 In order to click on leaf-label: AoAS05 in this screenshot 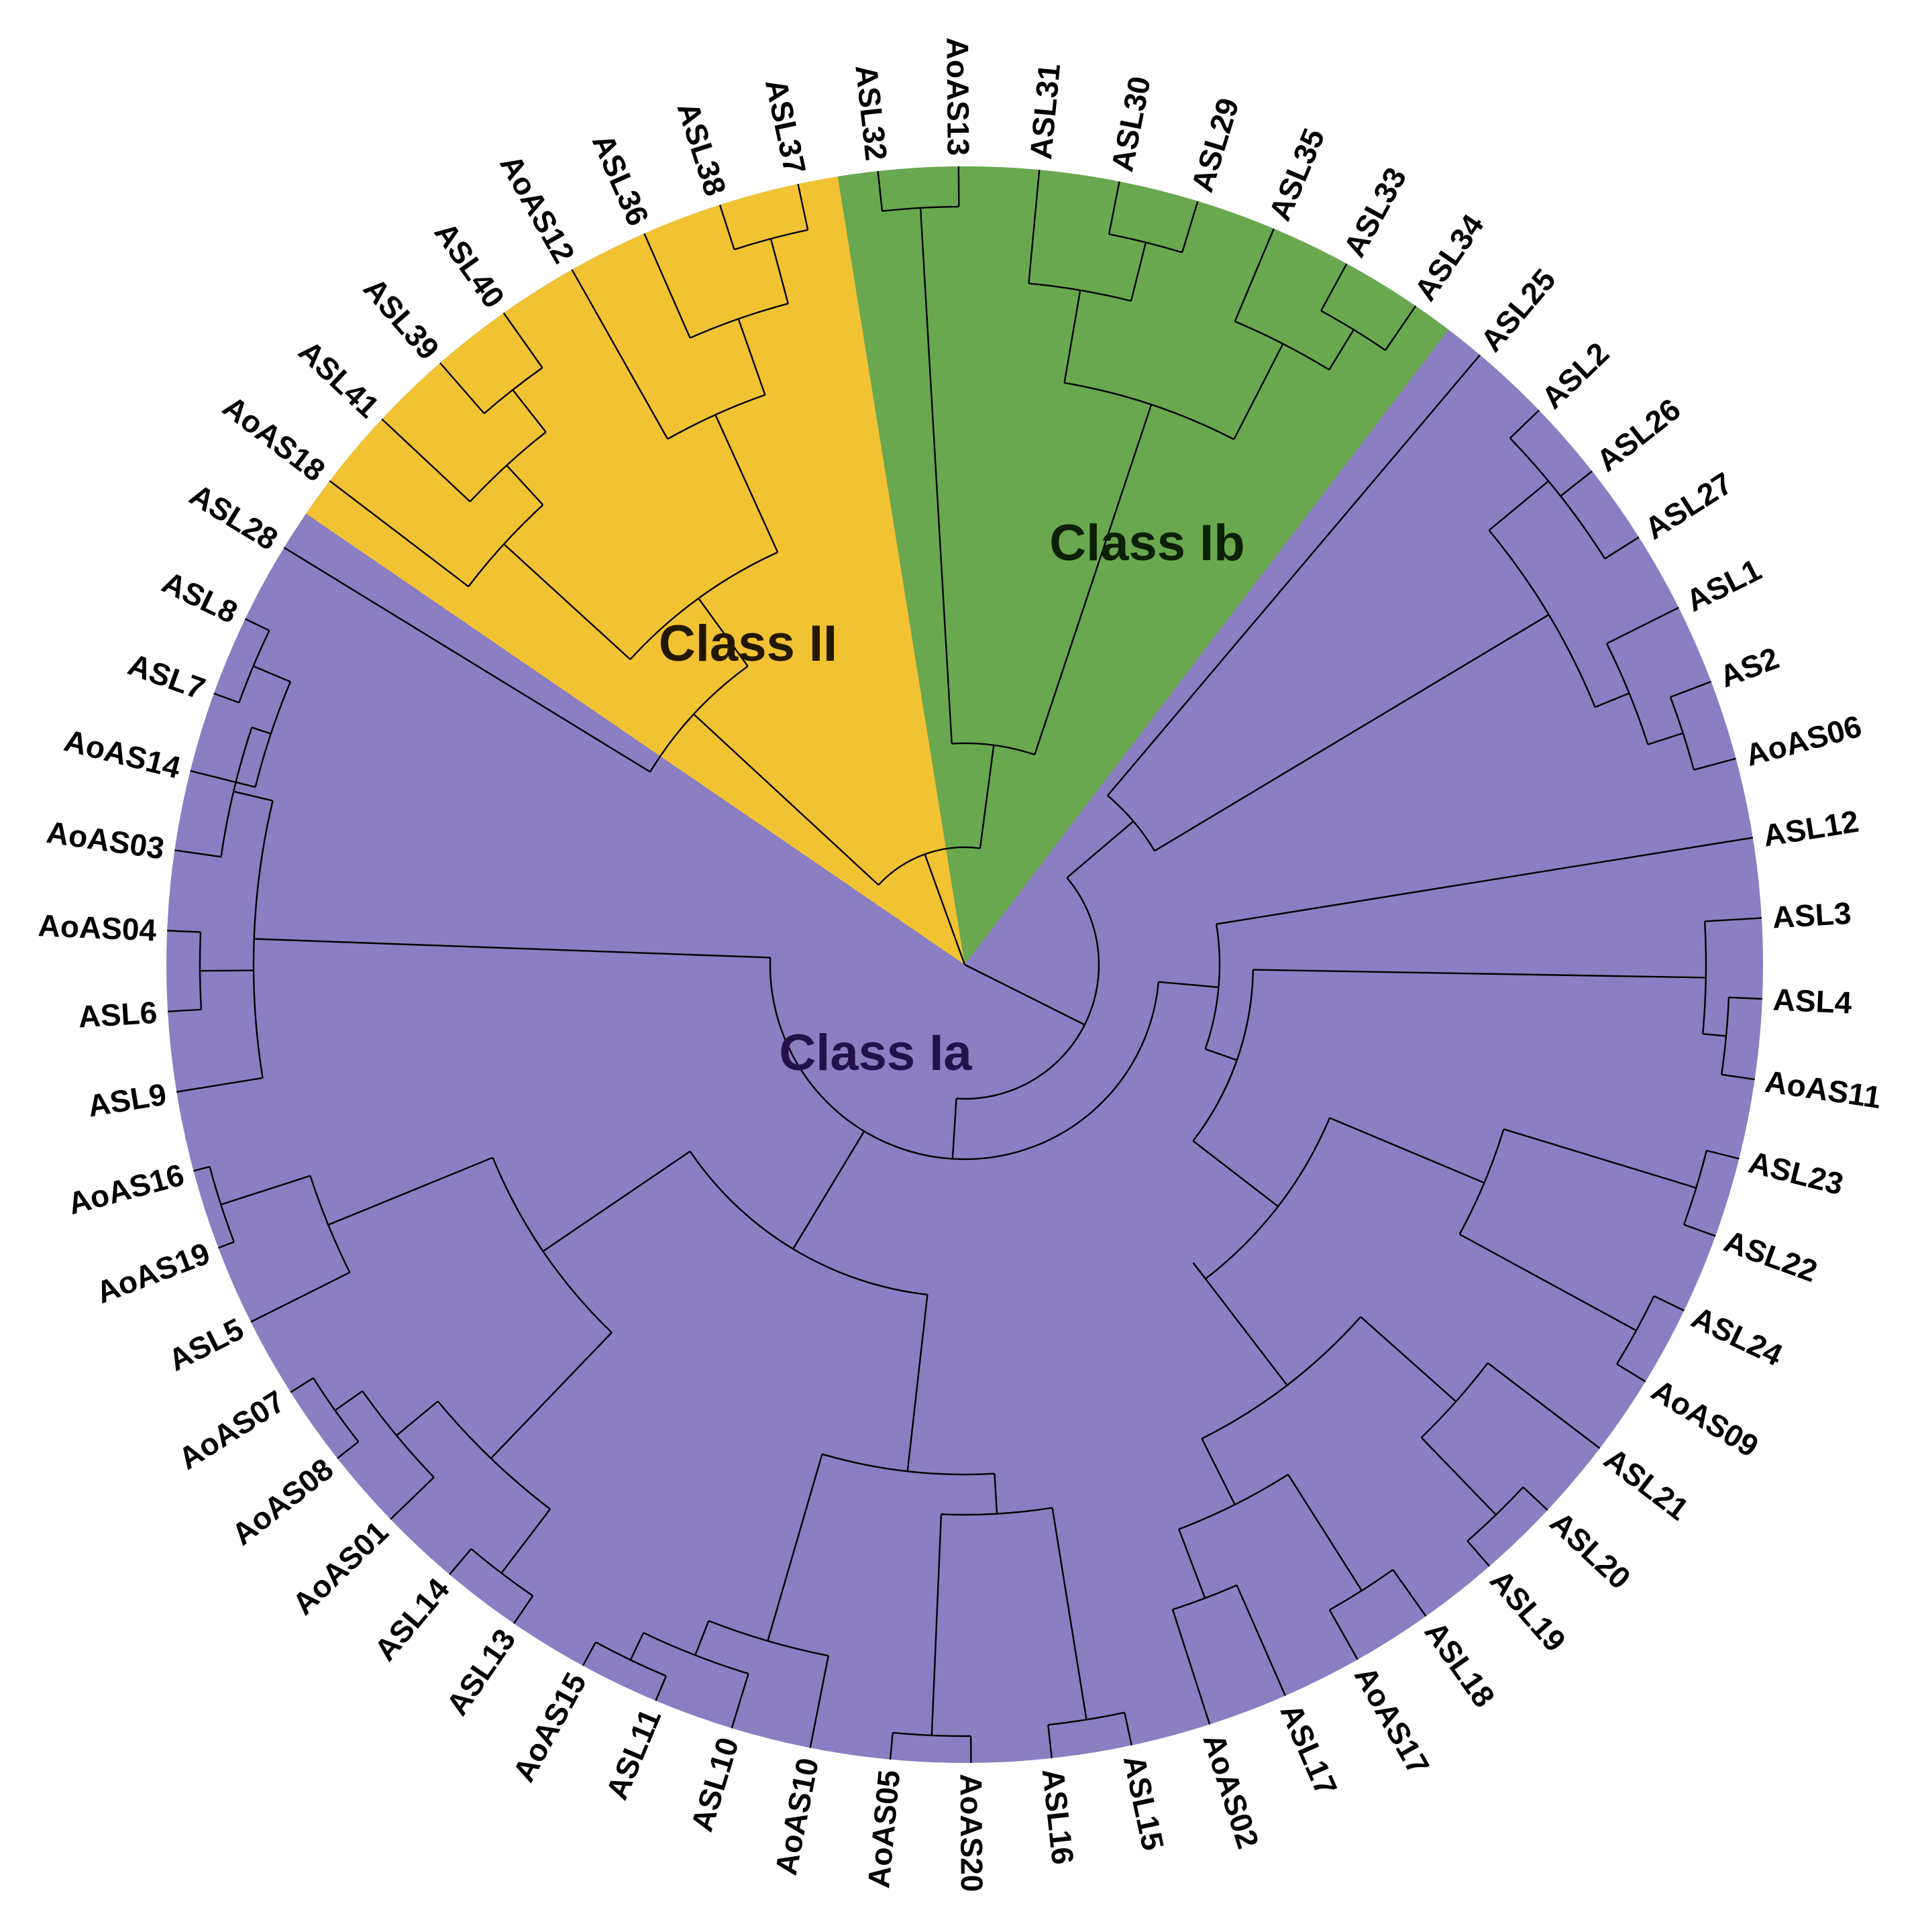, I will do `click(883, 1828)`.